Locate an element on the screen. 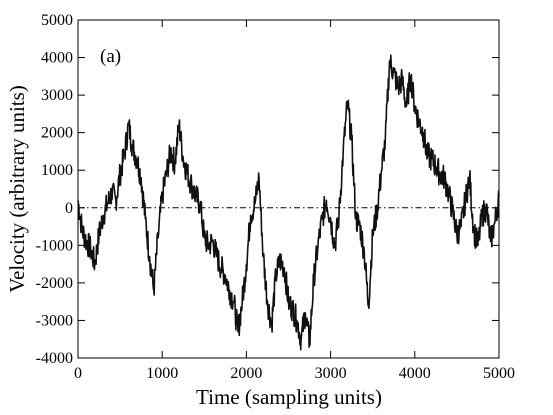  x-axis-title: Time (sampling units) is located at coordinates (289, 397).